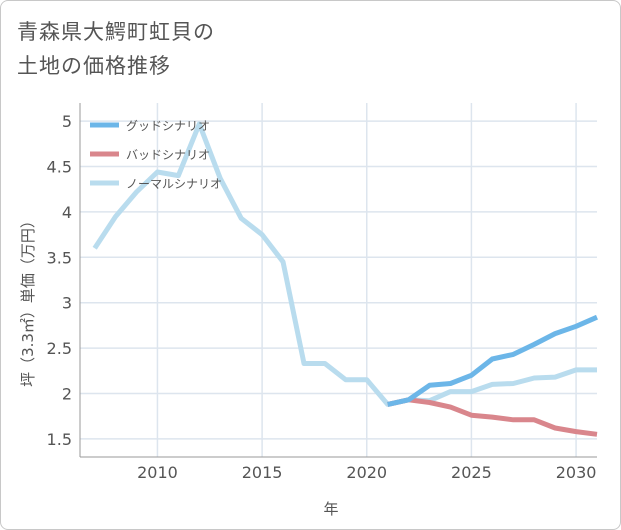 The width and height of the screenshot is (621, 530). What do you see at coordinates (330, 509) in the screenshot?
I see `x-axis-title: 年` at bounding box center [330, 509].